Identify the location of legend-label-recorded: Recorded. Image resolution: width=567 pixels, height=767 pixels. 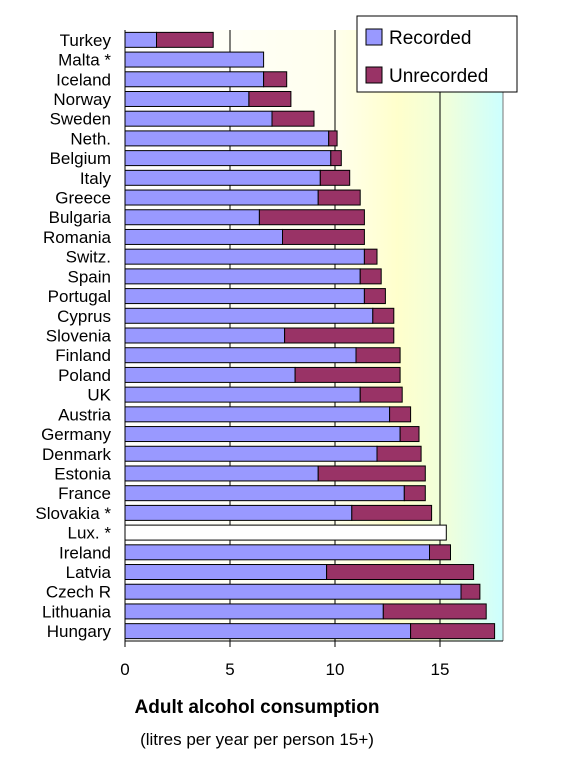
(430, 38).